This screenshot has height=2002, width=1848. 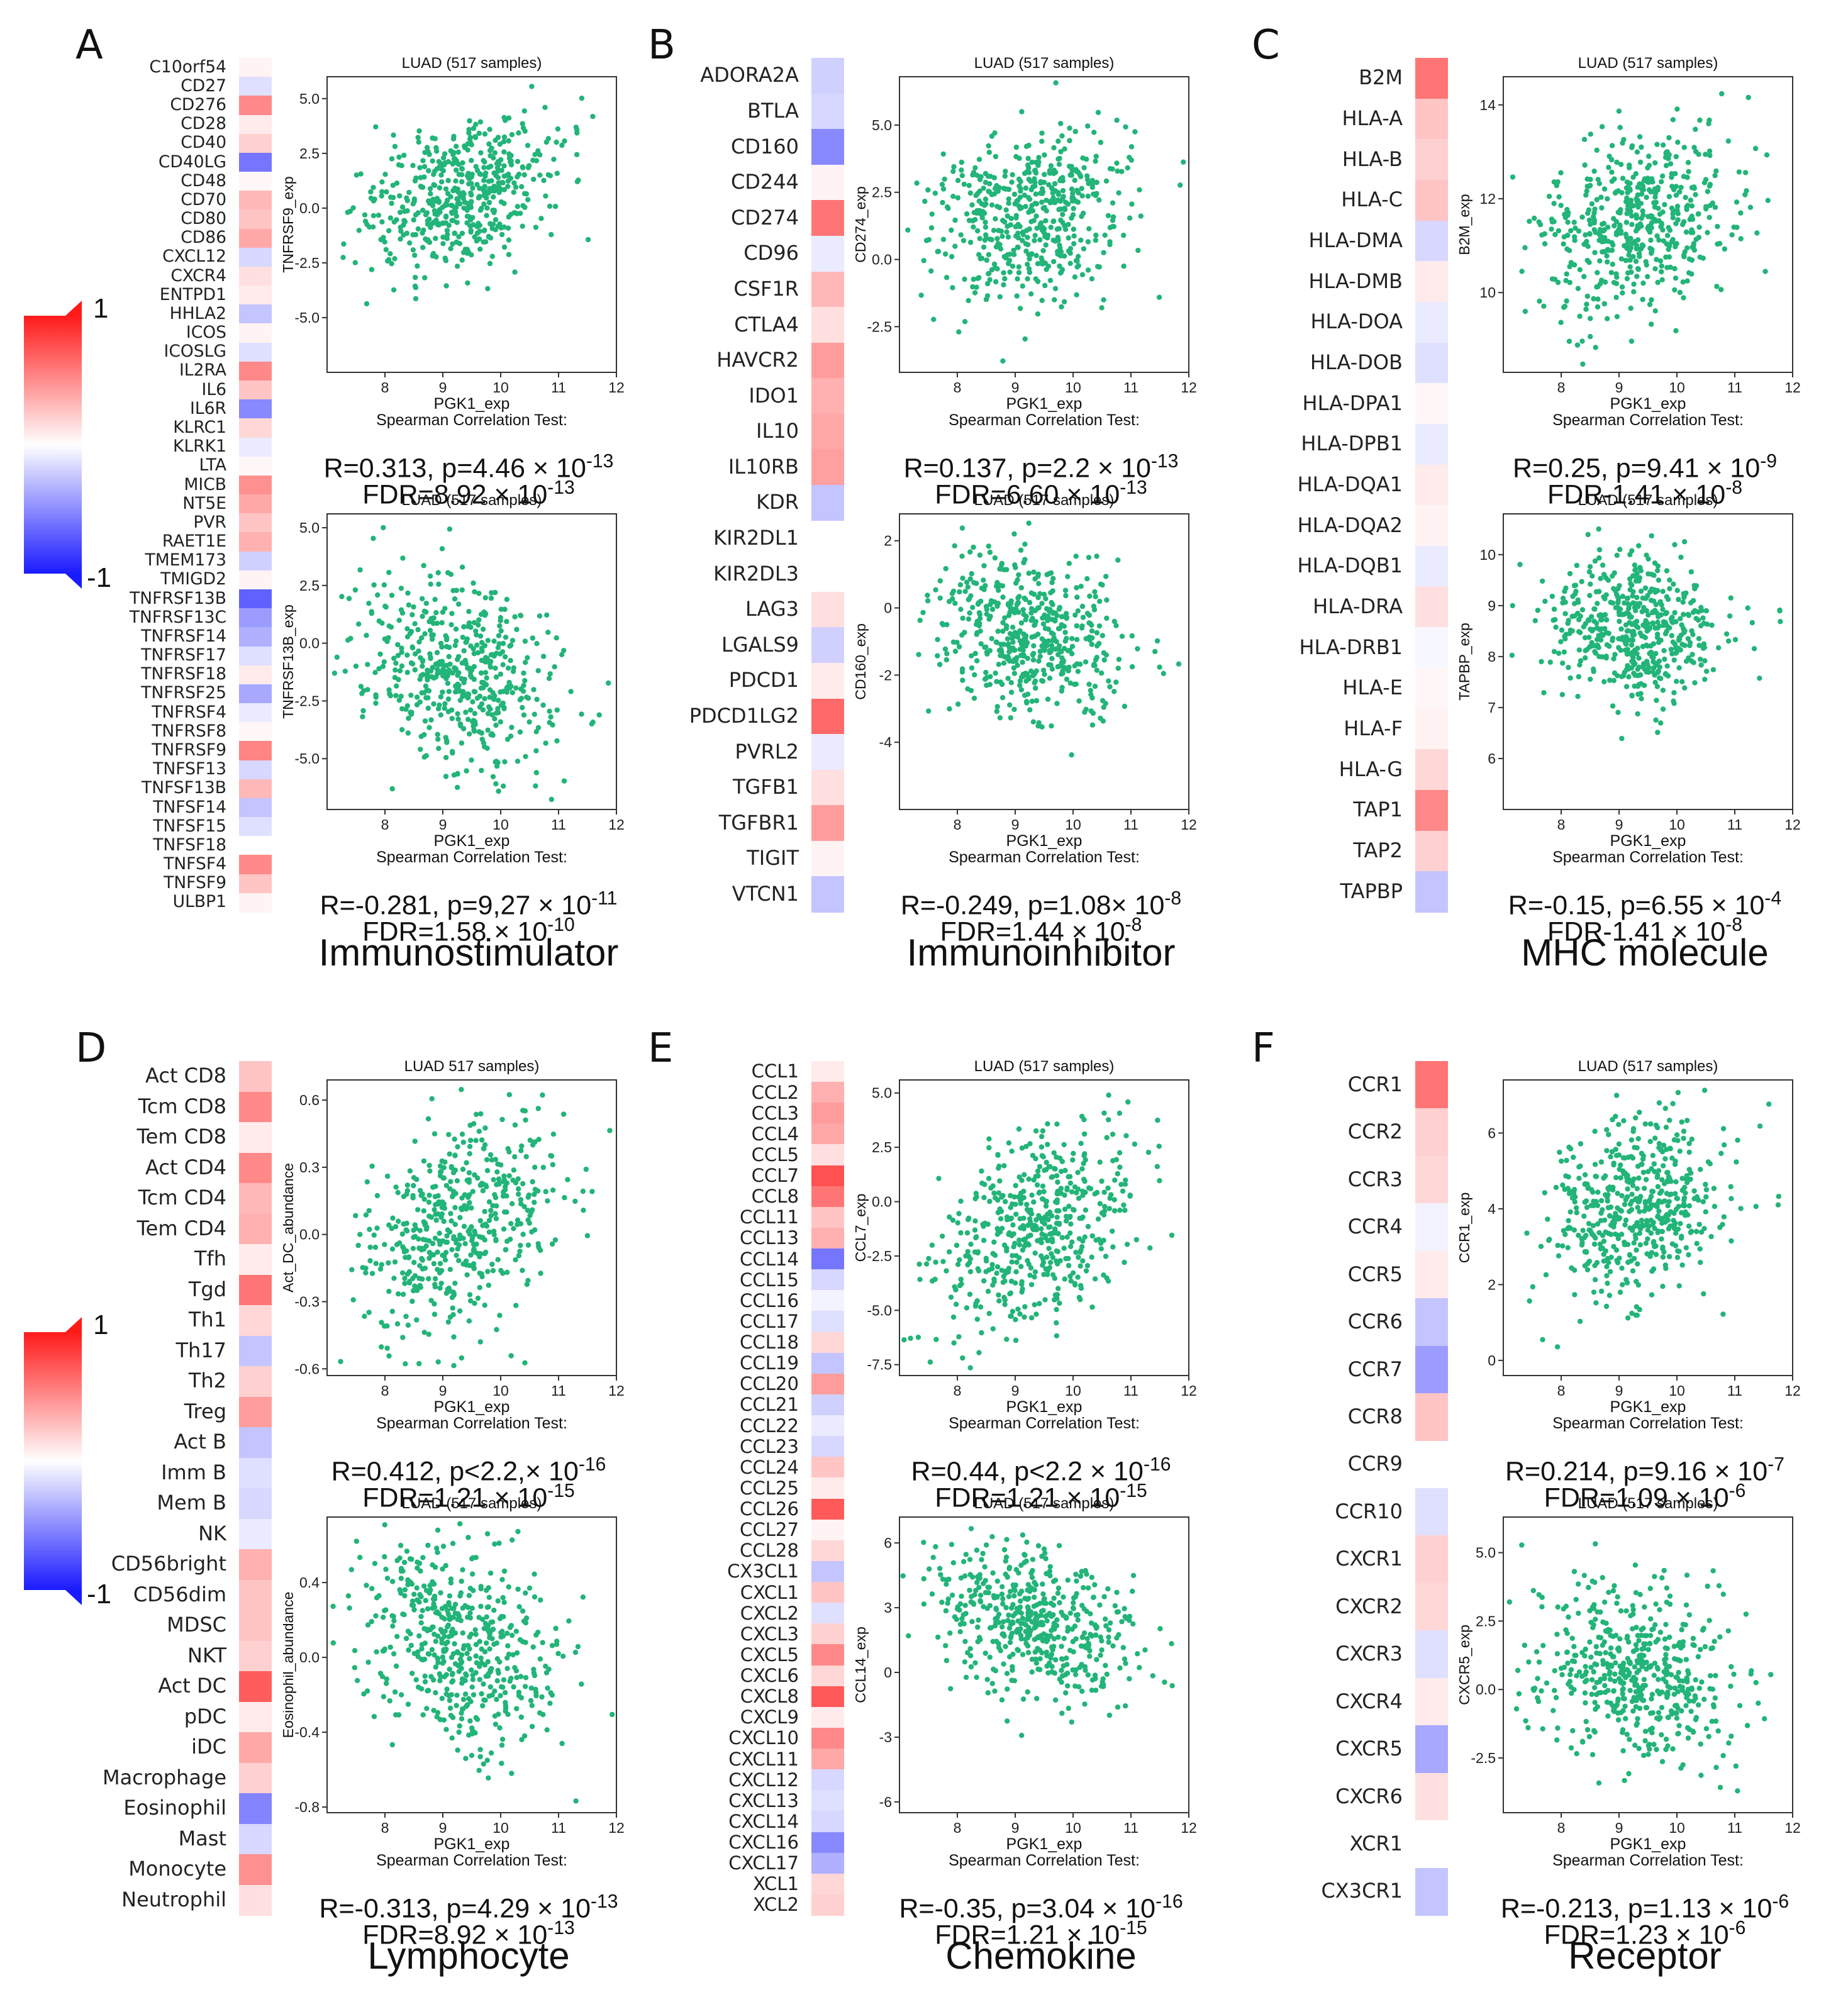 I want to click on spearman-subtitle: Spearman Correlation Test:, so click(x=1648, y=857).